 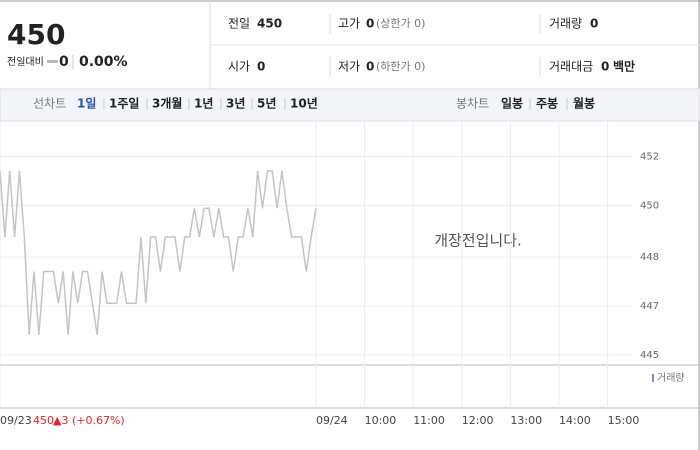 What do you see at coordinates (575, 420) in the screenshot?
I see `x-tick-label: 14:00` at bounding box center [575, 420].